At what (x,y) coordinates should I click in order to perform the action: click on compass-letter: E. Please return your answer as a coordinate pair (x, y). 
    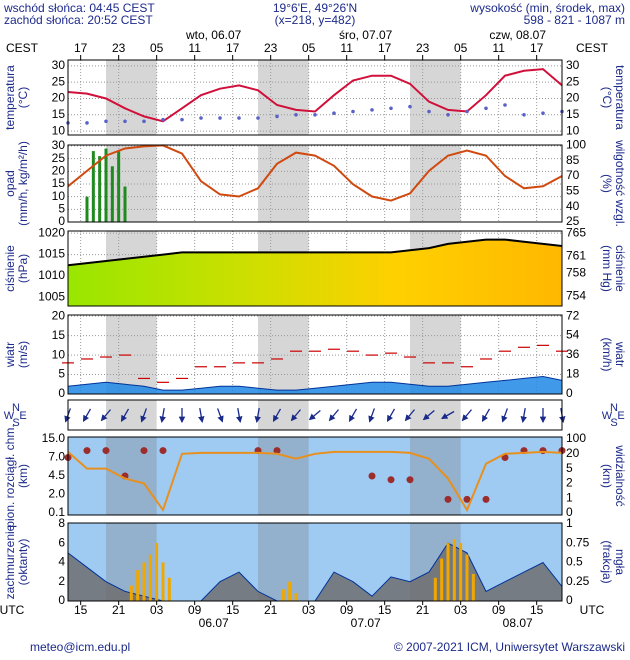
    Looking at the image, I should click on (22, 416).